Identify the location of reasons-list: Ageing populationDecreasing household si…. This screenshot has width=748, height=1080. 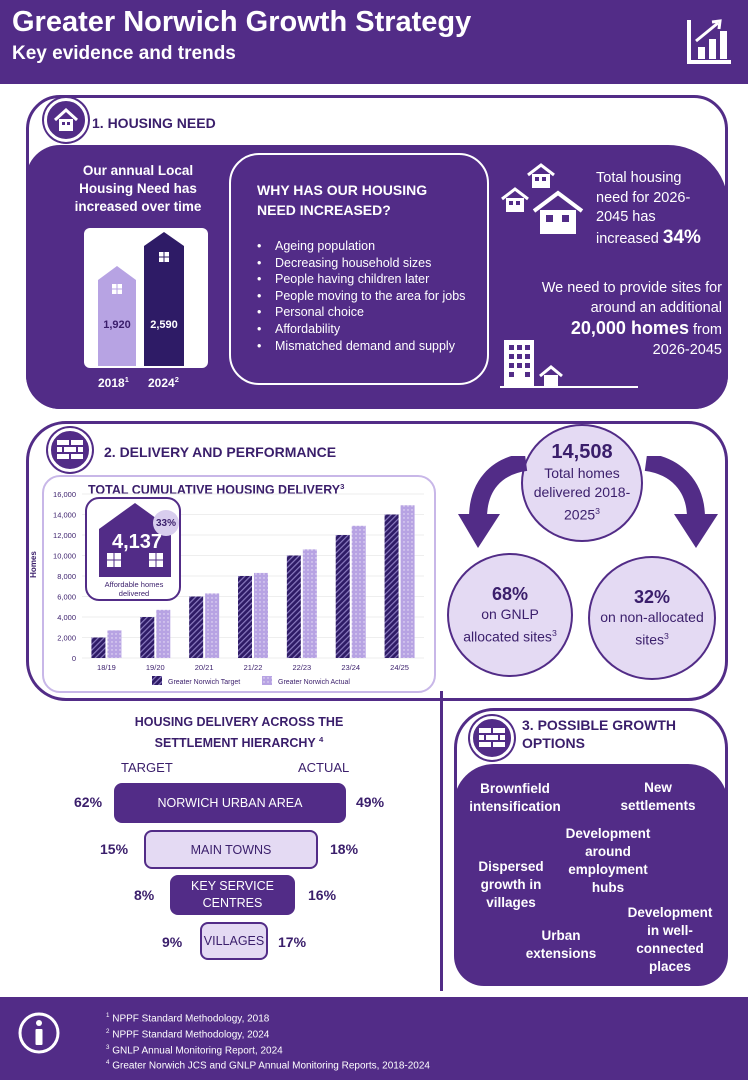
(369, 296).